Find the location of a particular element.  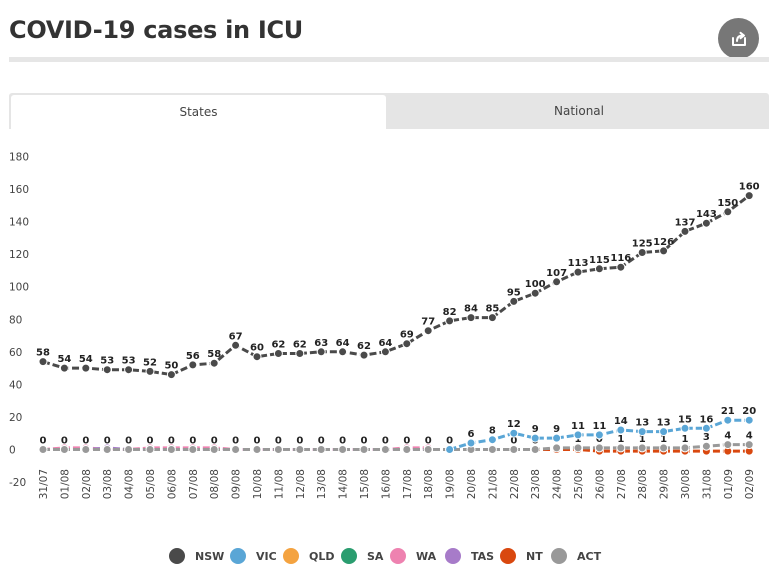

x-tick-label: 18/08 is located at coordinates (429, 484).